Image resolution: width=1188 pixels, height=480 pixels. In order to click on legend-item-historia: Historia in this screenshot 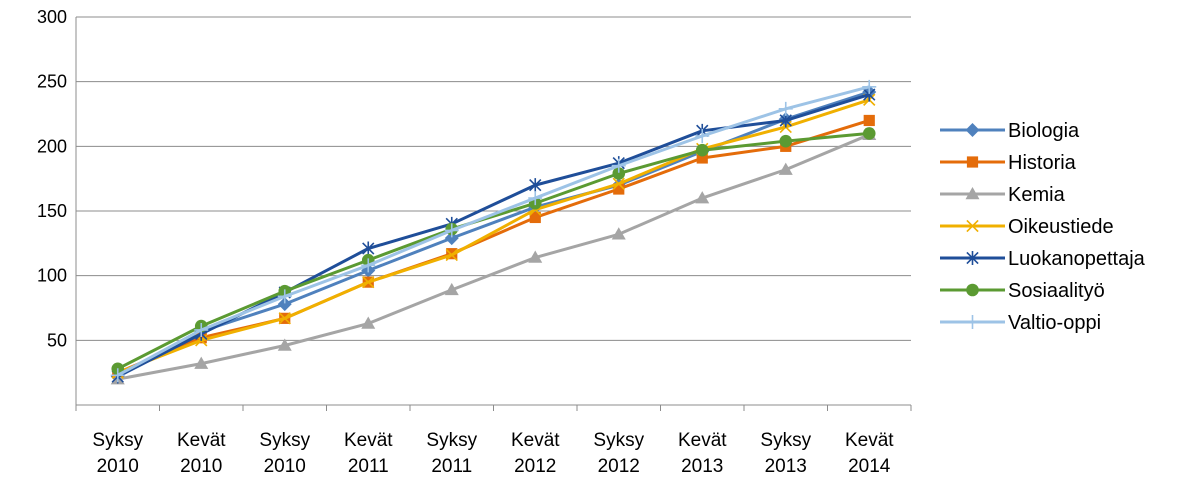, I will do `click(1008, 163)`.